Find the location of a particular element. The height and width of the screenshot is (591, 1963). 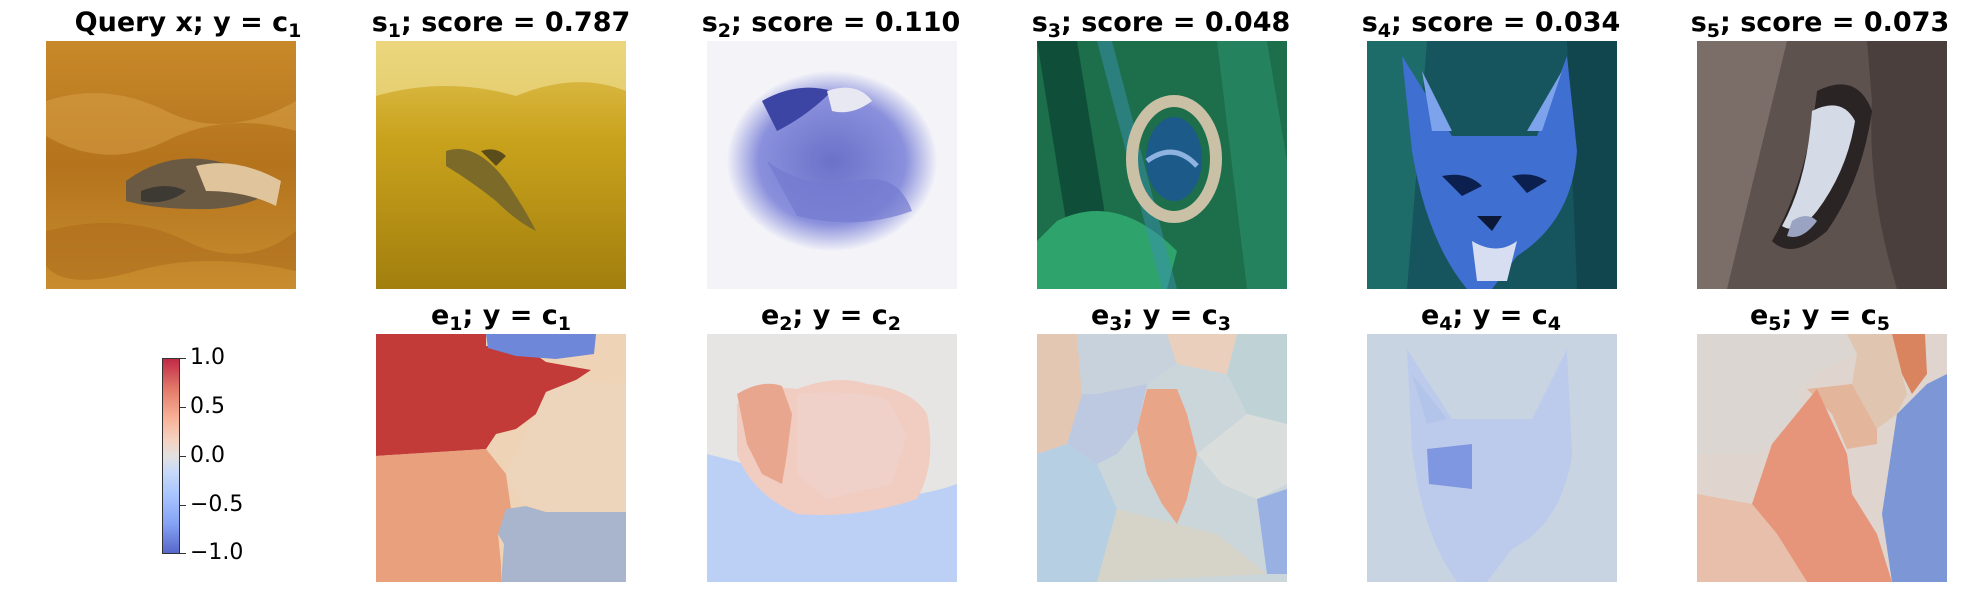

colorbar-tick-label: 0.5 is located at coordinates (207, 406).